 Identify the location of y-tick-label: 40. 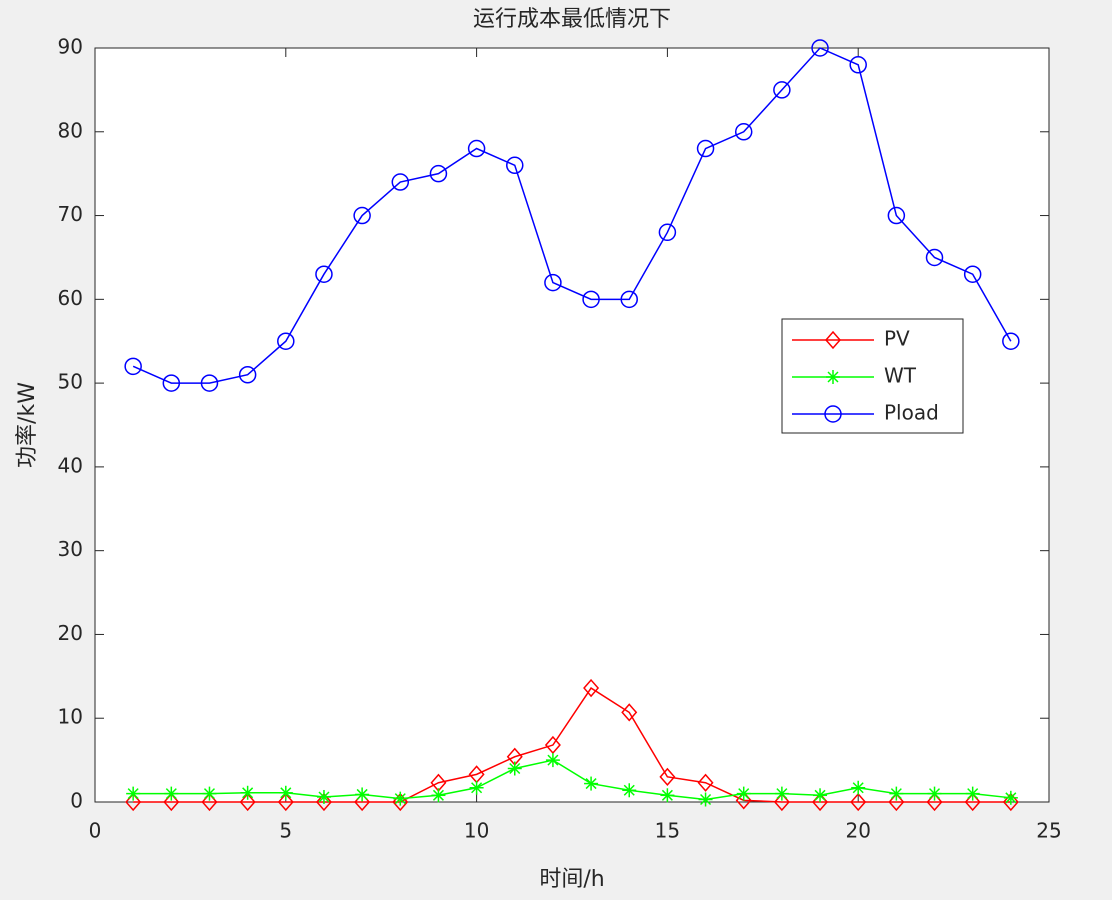
(70, 465).